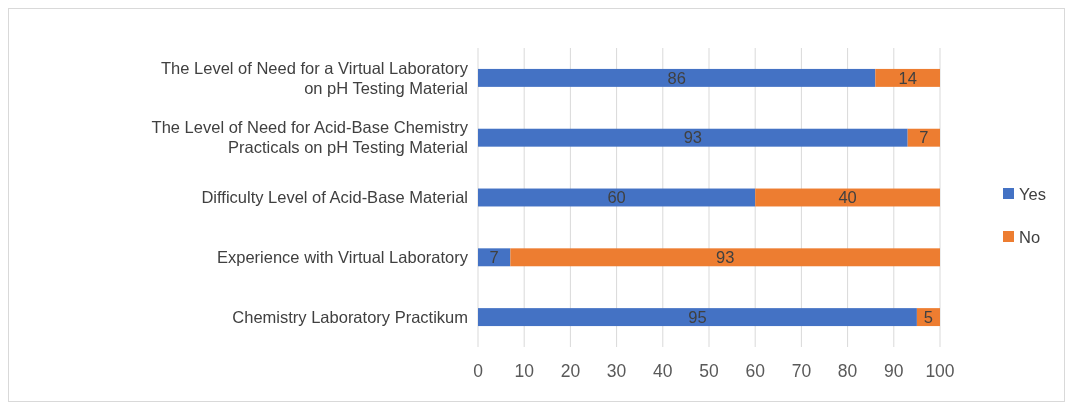  Describe the element at coordinates (1032, 193) in the screenshot. I see `legend-label: Yes` at that location.